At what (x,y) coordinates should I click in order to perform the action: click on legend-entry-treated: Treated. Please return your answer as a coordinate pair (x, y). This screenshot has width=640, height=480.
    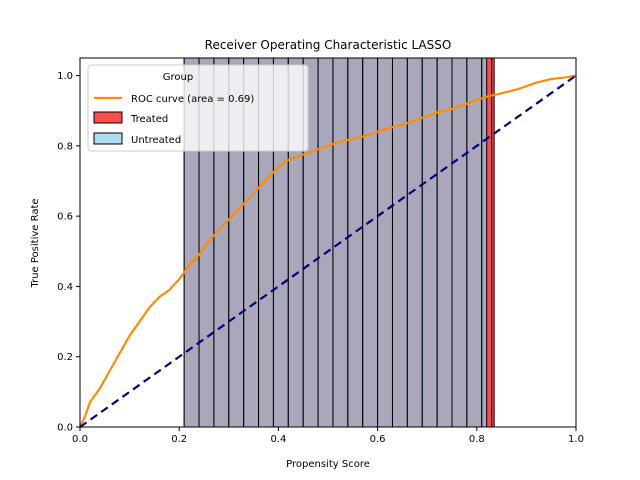
    Looking at the image, I should click on (149, 119).